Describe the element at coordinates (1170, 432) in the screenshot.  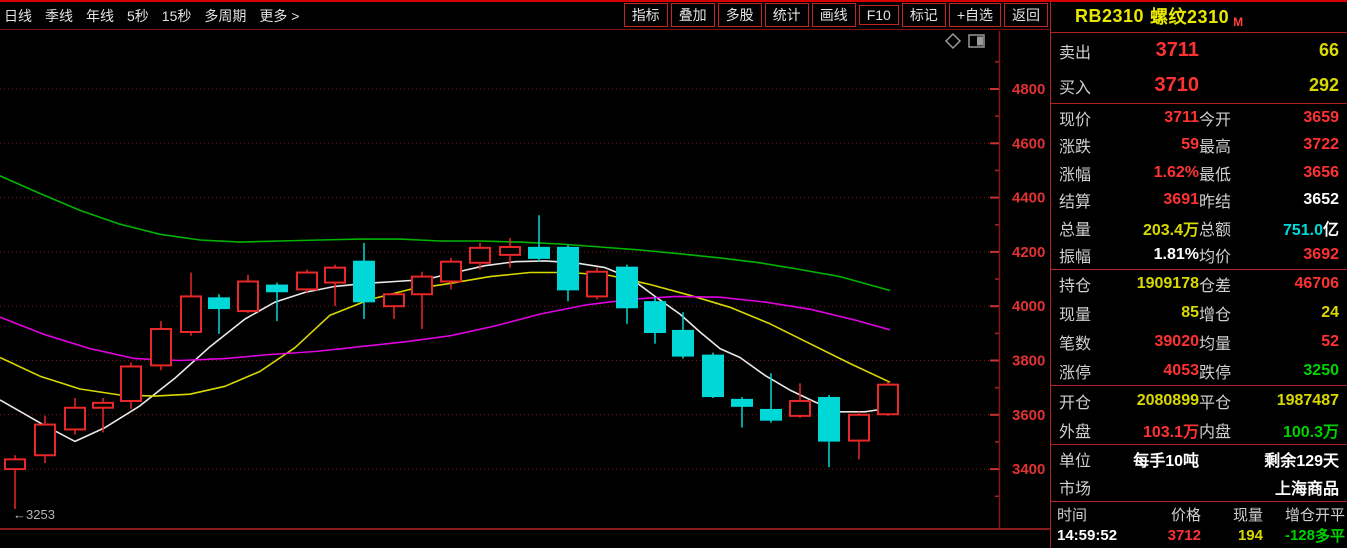
I see `quote-value: 103.1万` at that location.